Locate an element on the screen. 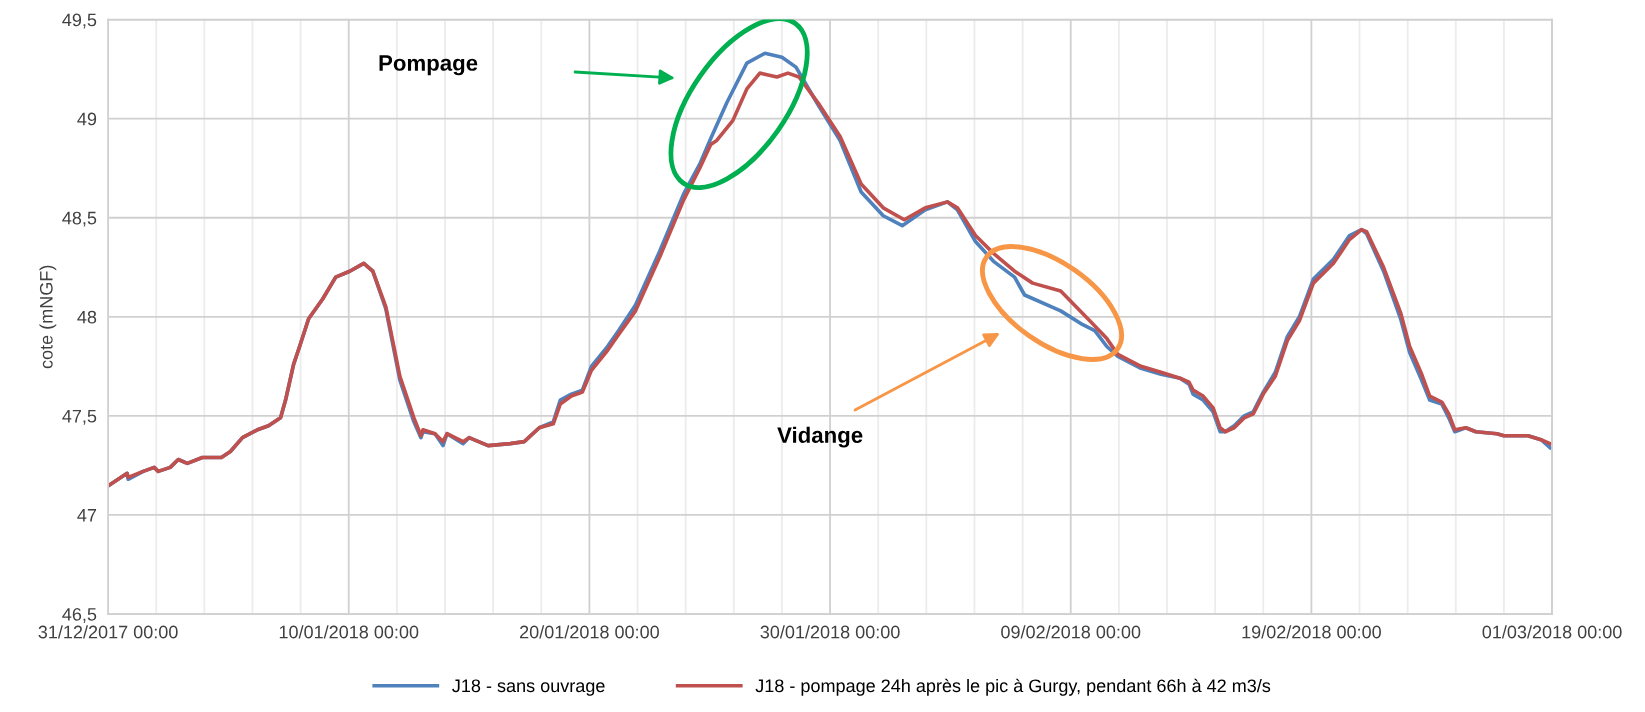 This screenshot has width=1645, height=712. y-tick-label: 47 is located at coordinates (87, 515).